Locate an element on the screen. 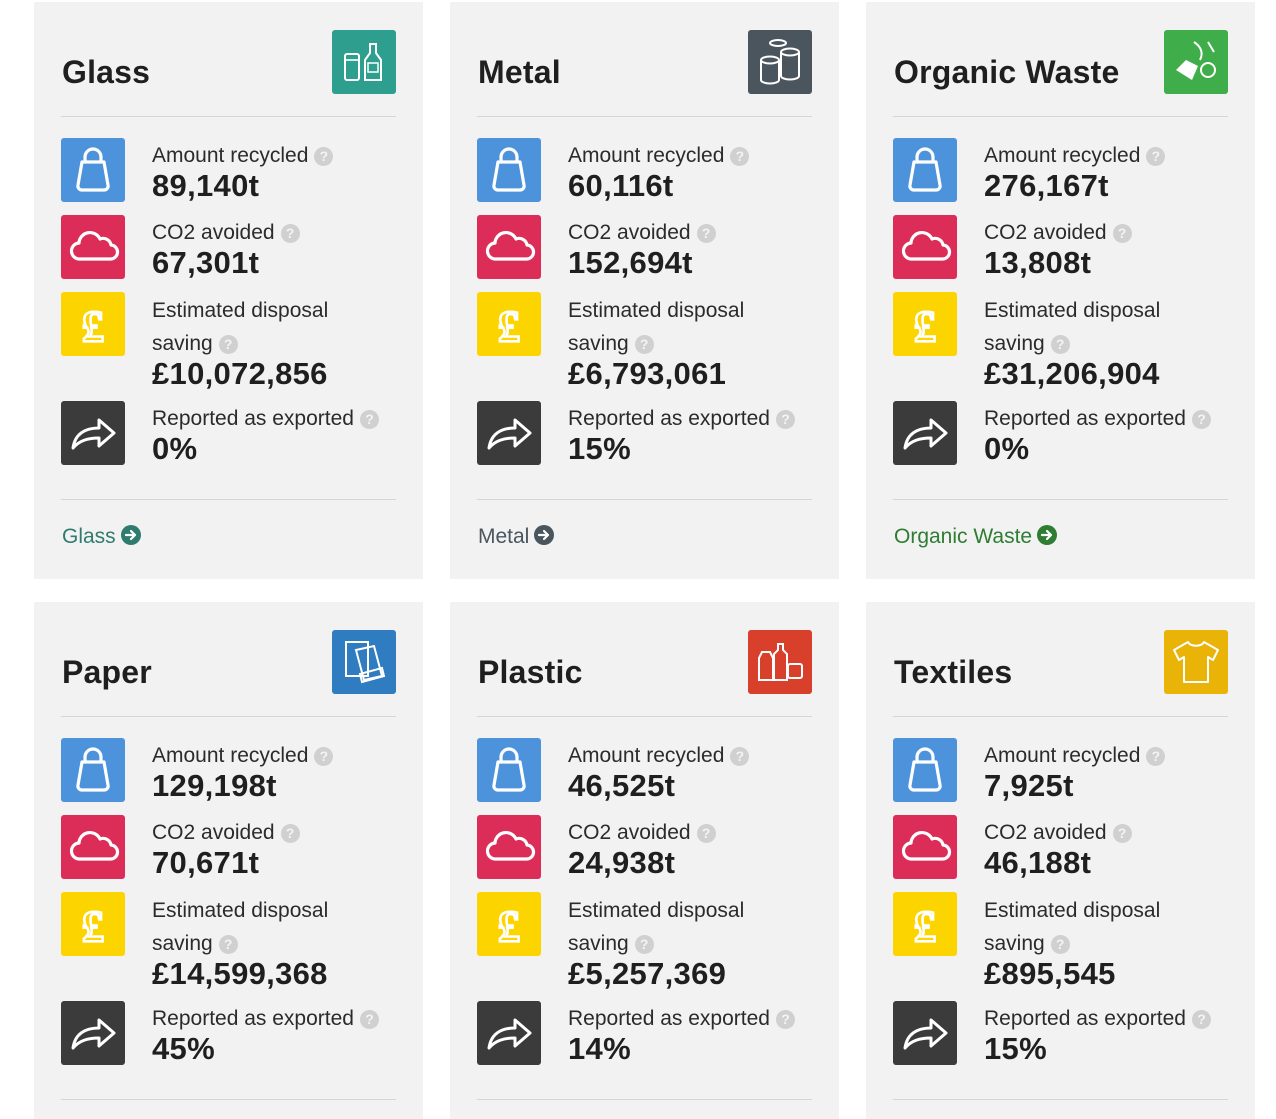 The width and height of the screenshot is (1276, 1119). stat-value-exported: 14% is located at coordinates (599, 1048).